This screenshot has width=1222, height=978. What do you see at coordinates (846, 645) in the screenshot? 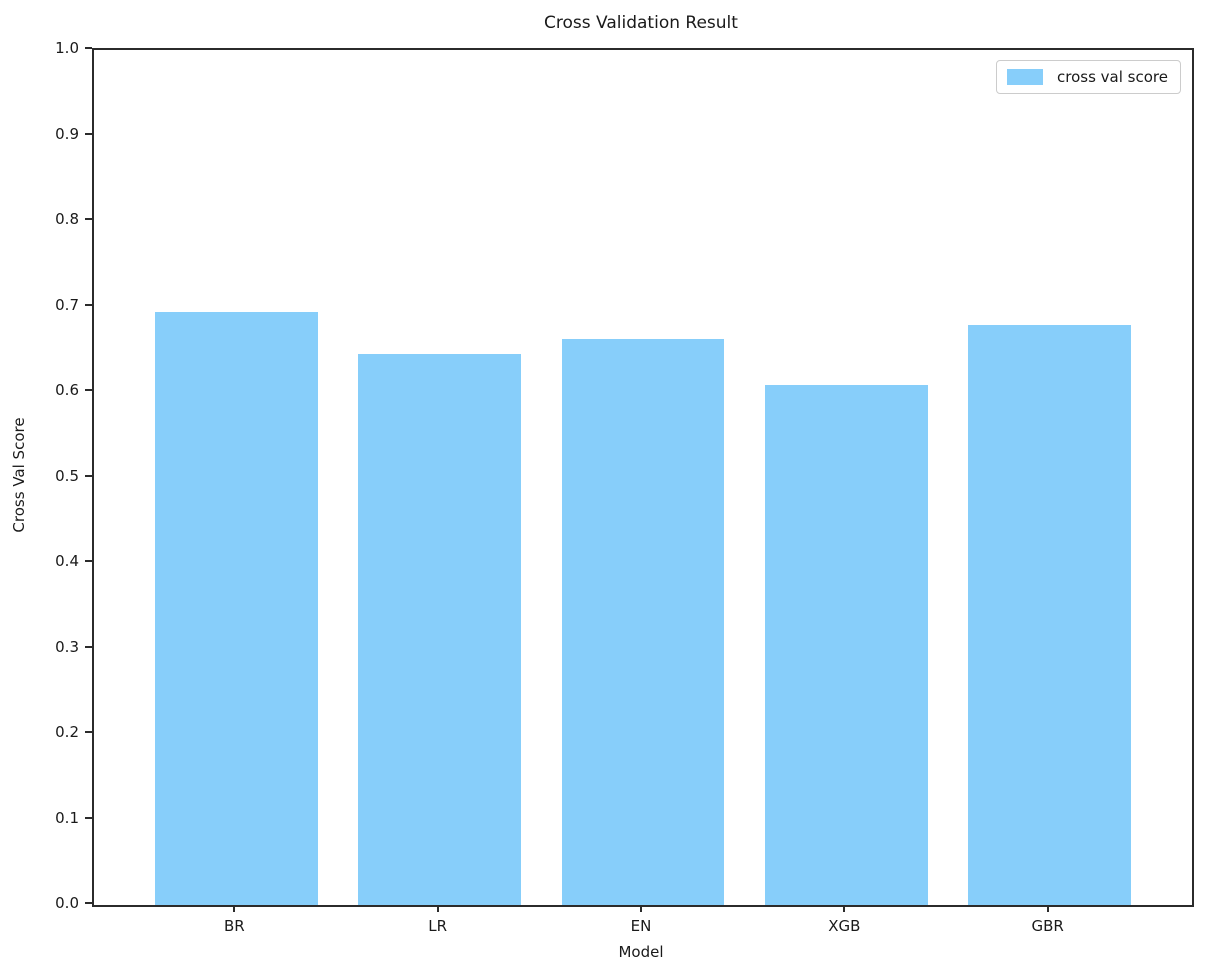
I see `bar-xgb` at bounding box center [846, 645].